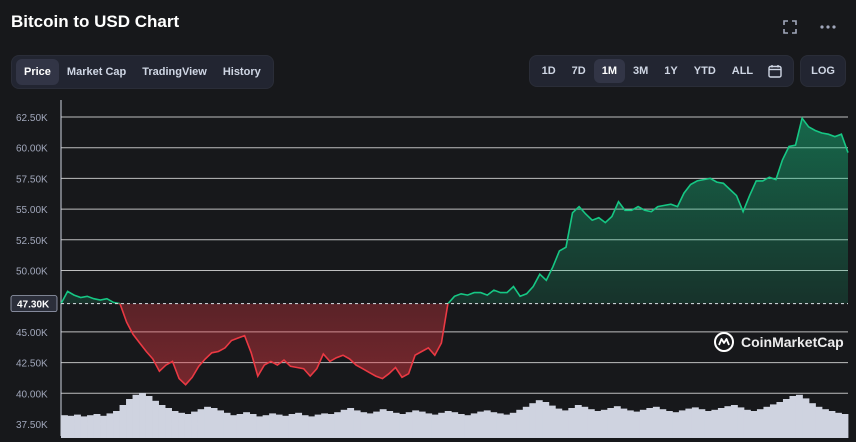 This screenshot has height=442, width=856. What do you see at coordinates (724, 342) in the screenshot?
I see `coinmarketcap-logo-icon` at bounding box center [724, 342].